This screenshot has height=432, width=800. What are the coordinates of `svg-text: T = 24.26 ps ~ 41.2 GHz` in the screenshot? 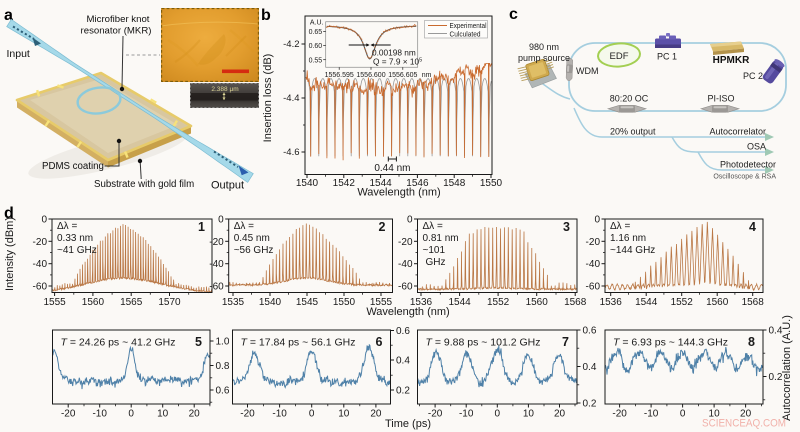 It's located at (118, 343).